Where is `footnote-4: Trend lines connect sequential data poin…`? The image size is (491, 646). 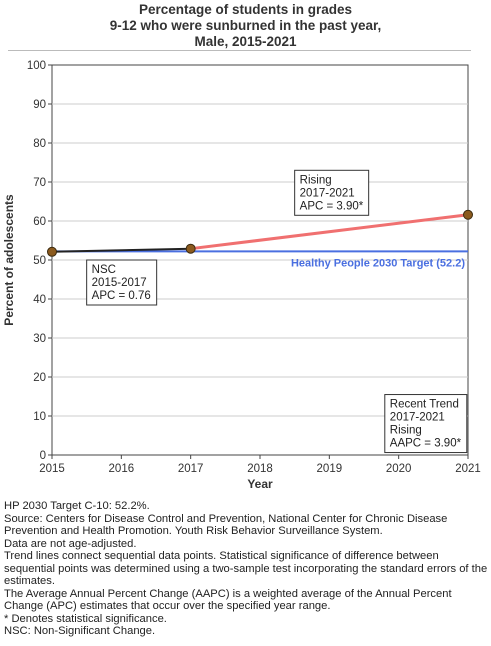
footnote-4: Trend lines connect sequential data poin… is located at coordinates (246, 568).